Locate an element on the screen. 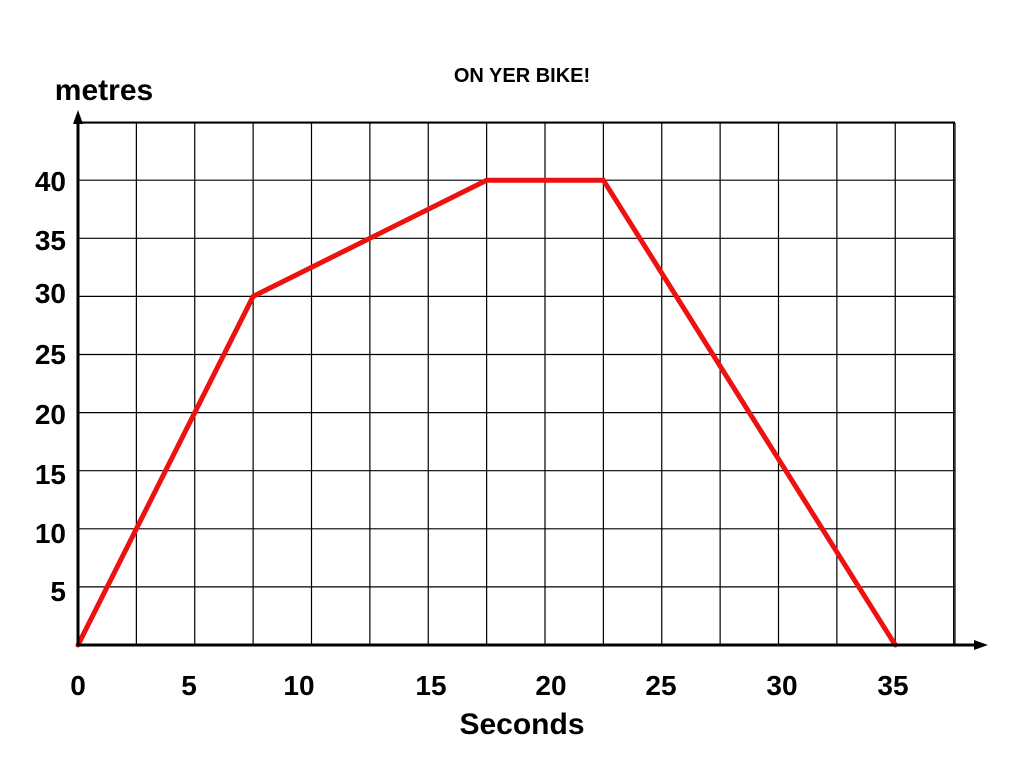 This screenshot has width=1024, height=768. y-axis-label: metres is located at coordinates (104, 90).